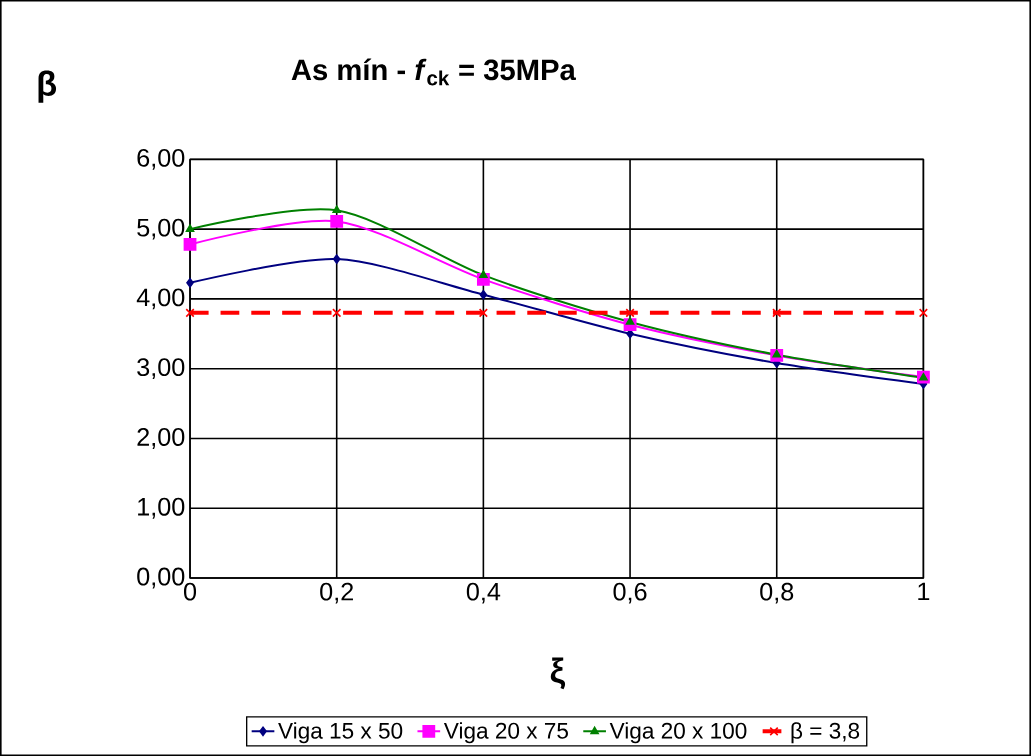 The image size is (1031, 756). What do you see at coordinates (161, 159) in the screenshot?
I see `y-tick-label: 6,00` at bounding box center [161, 159].